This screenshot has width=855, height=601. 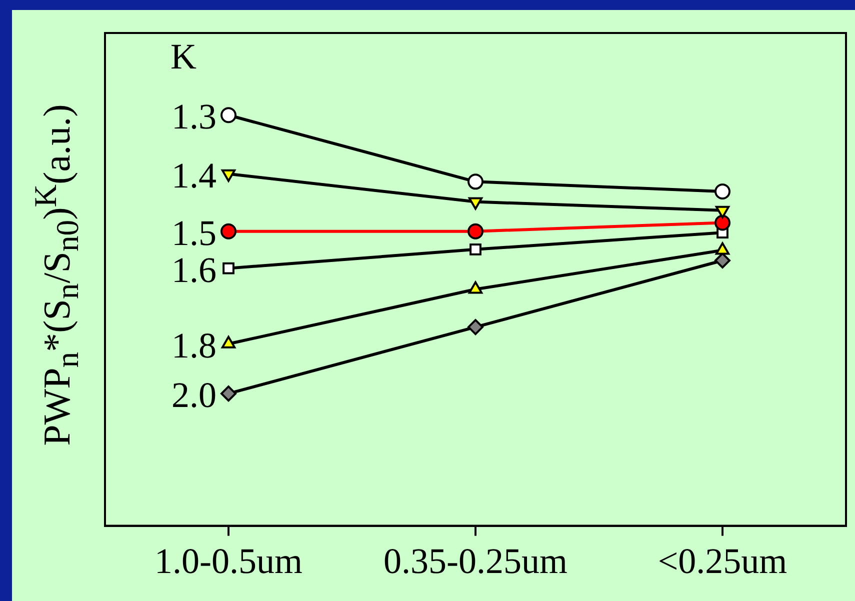 I want to click on series-label: 1.3, so click(x=194, y=116).